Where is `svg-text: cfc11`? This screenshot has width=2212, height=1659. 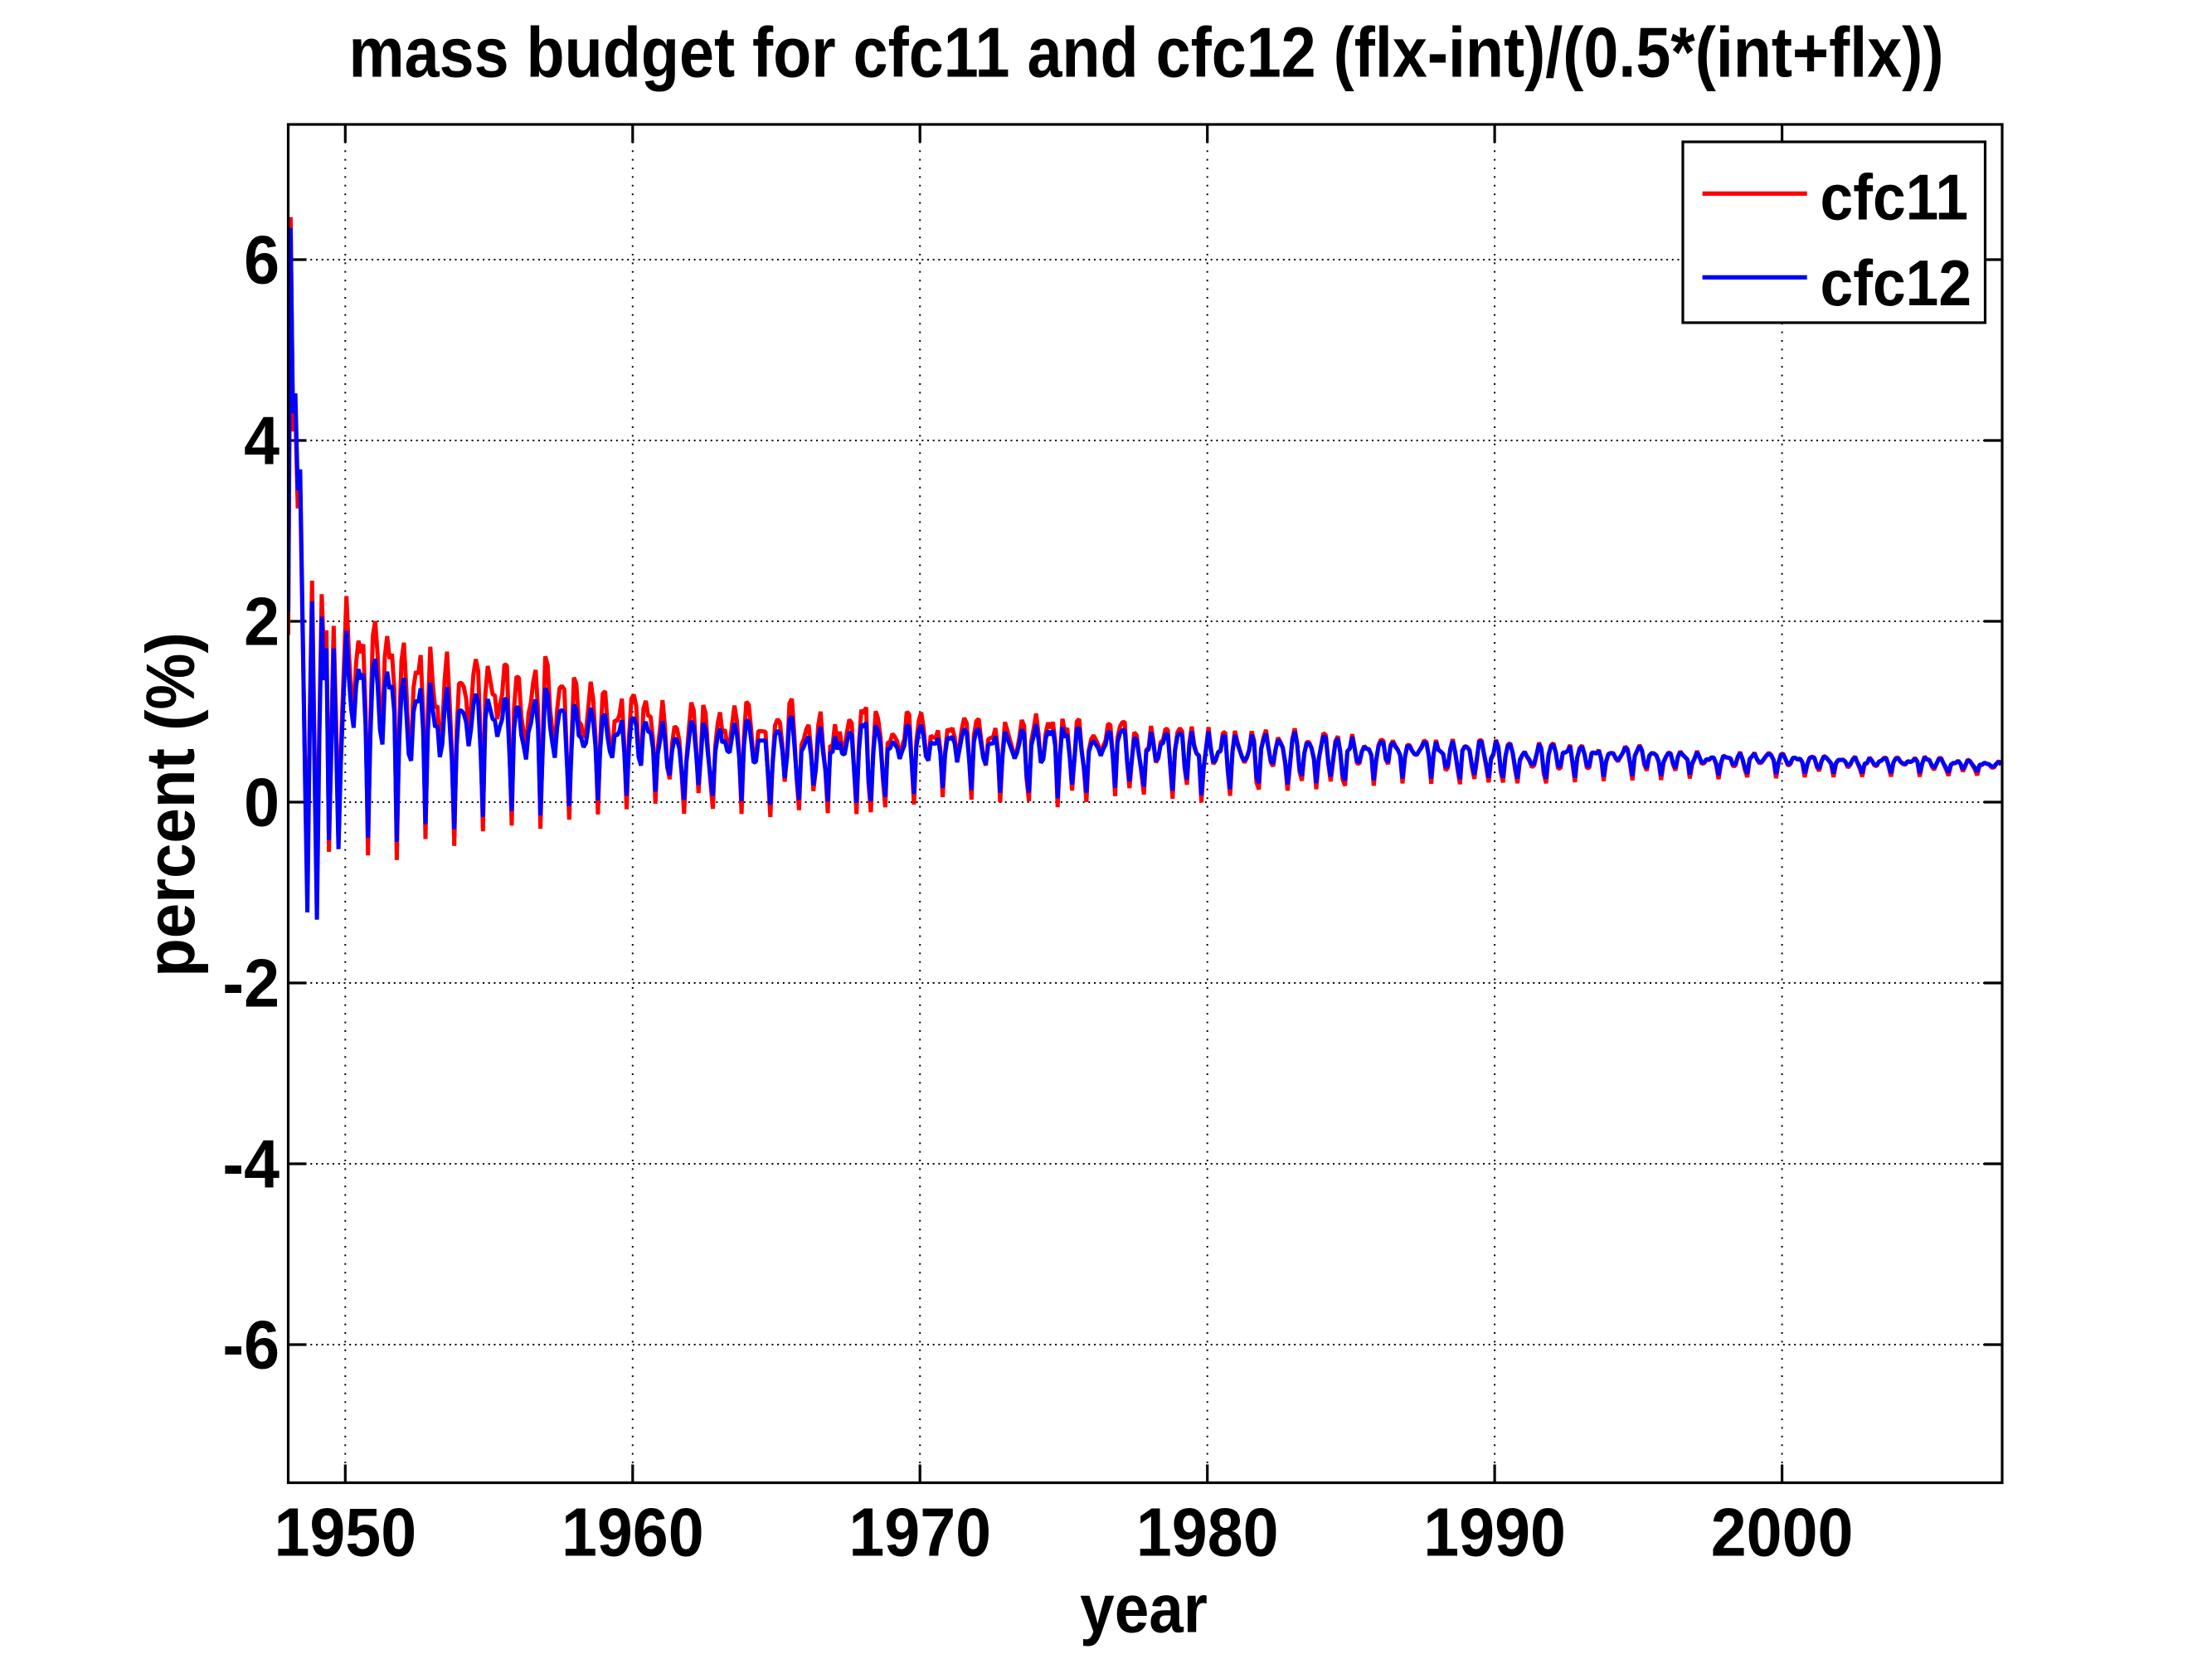
svg-text: cfc11 is located at coordinates (1895, 197).